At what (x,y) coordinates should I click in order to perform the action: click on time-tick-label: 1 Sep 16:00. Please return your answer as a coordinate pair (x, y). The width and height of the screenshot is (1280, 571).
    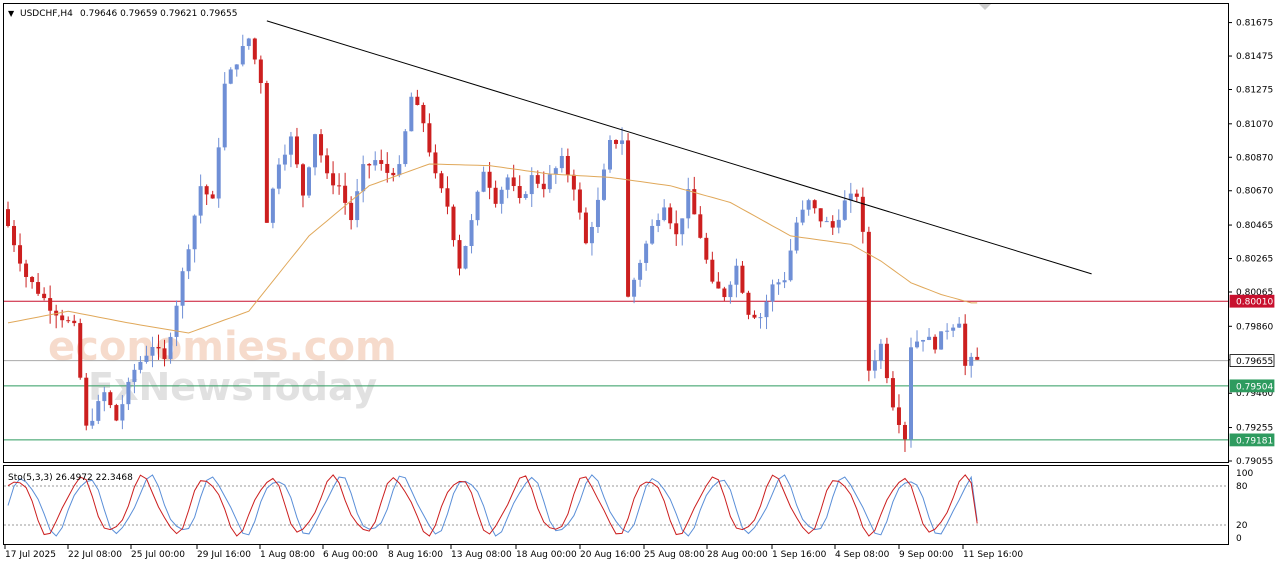
    Looking at the image, I should click on (799, 555).